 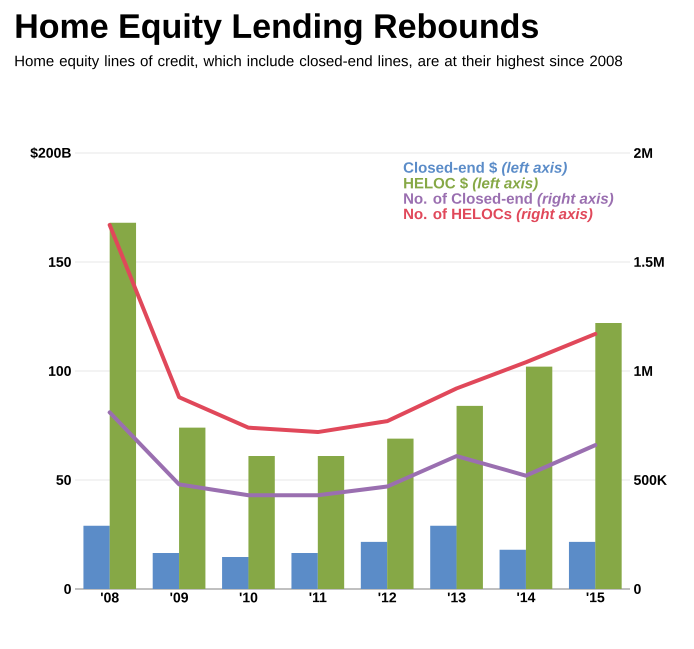 What do you see at coordinates (353, 454) in the screenshot?
I see `line-series` at bounding box center [353, 454].